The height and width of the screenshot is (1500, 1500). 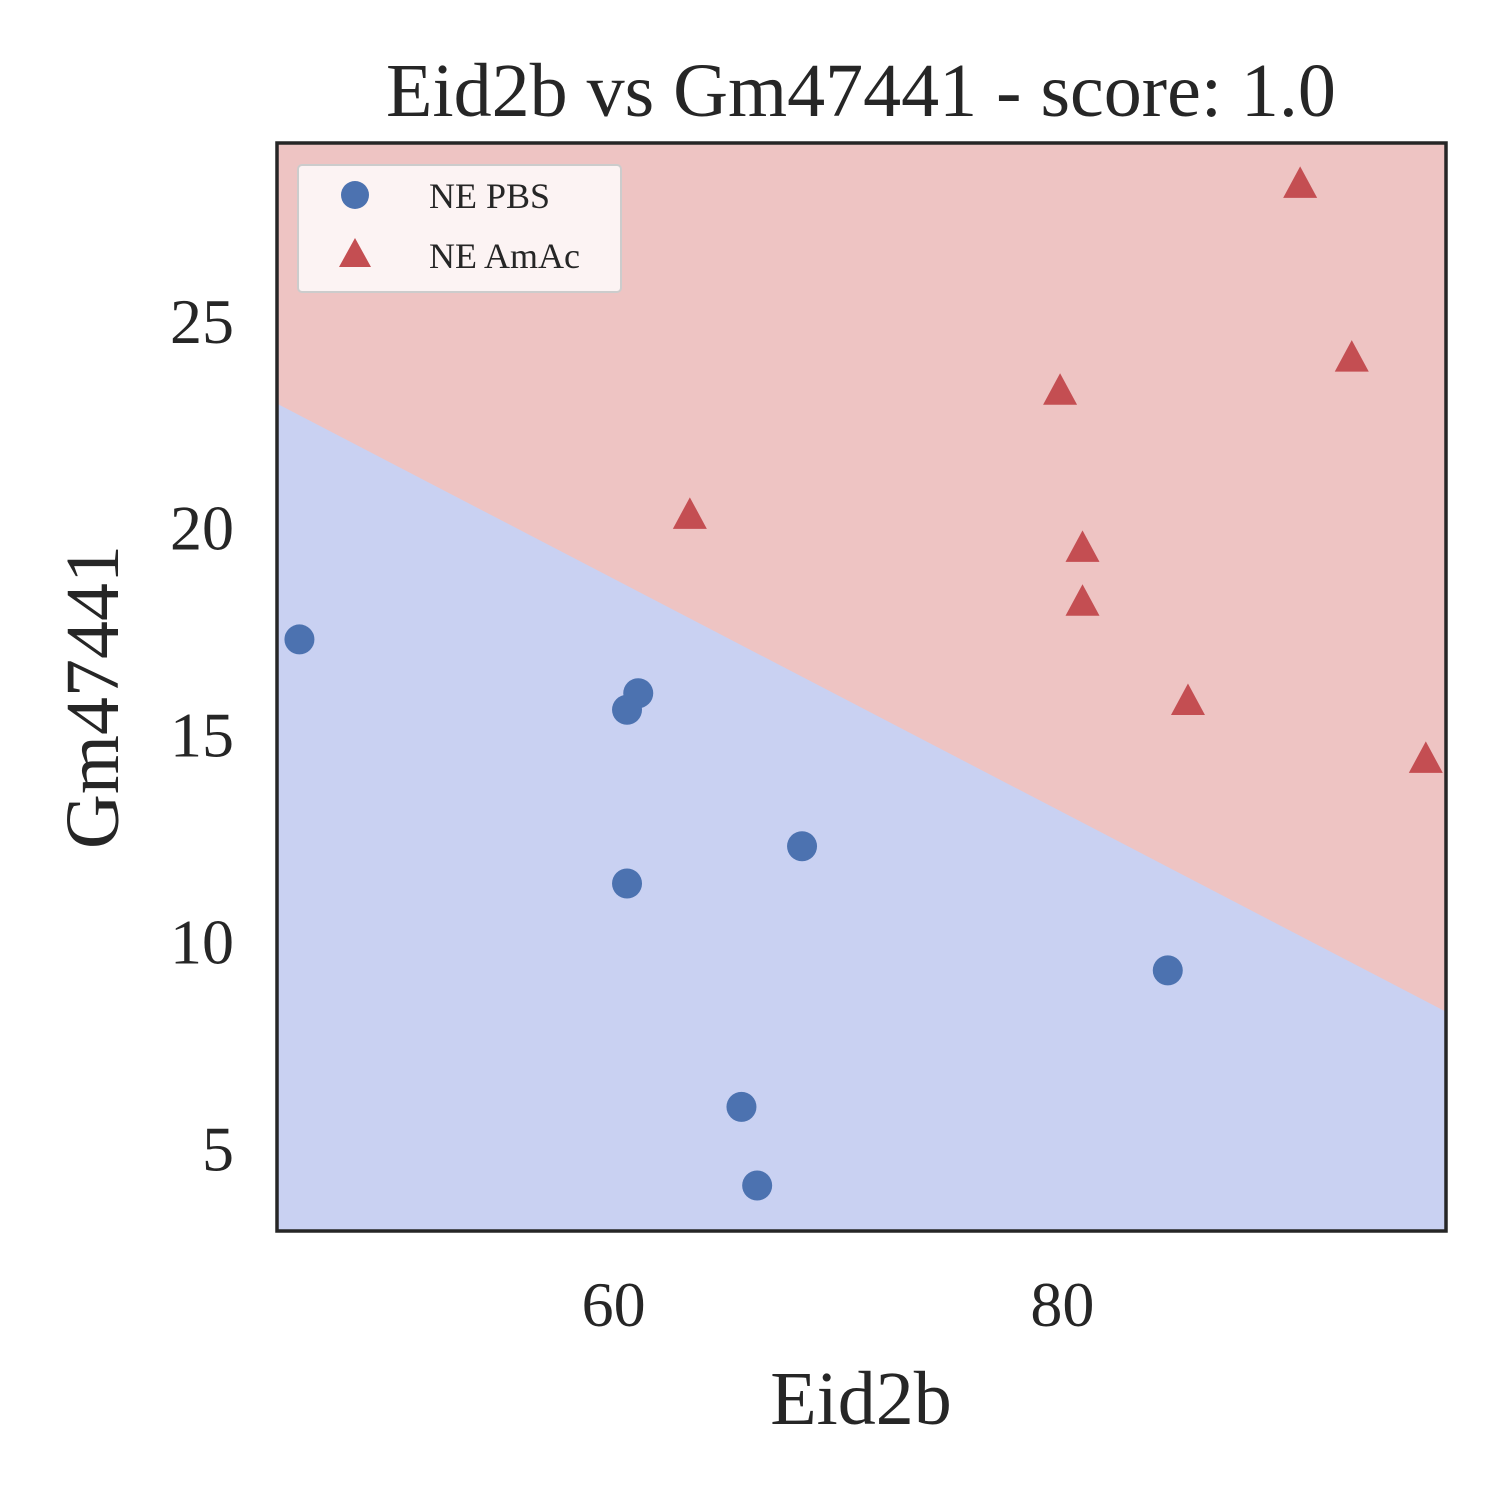 What do you see at coordinates (489, 196) in the screenshot?
I see `legend-label-ne-pbs: NE PBS` at bounding box center [489, 196].